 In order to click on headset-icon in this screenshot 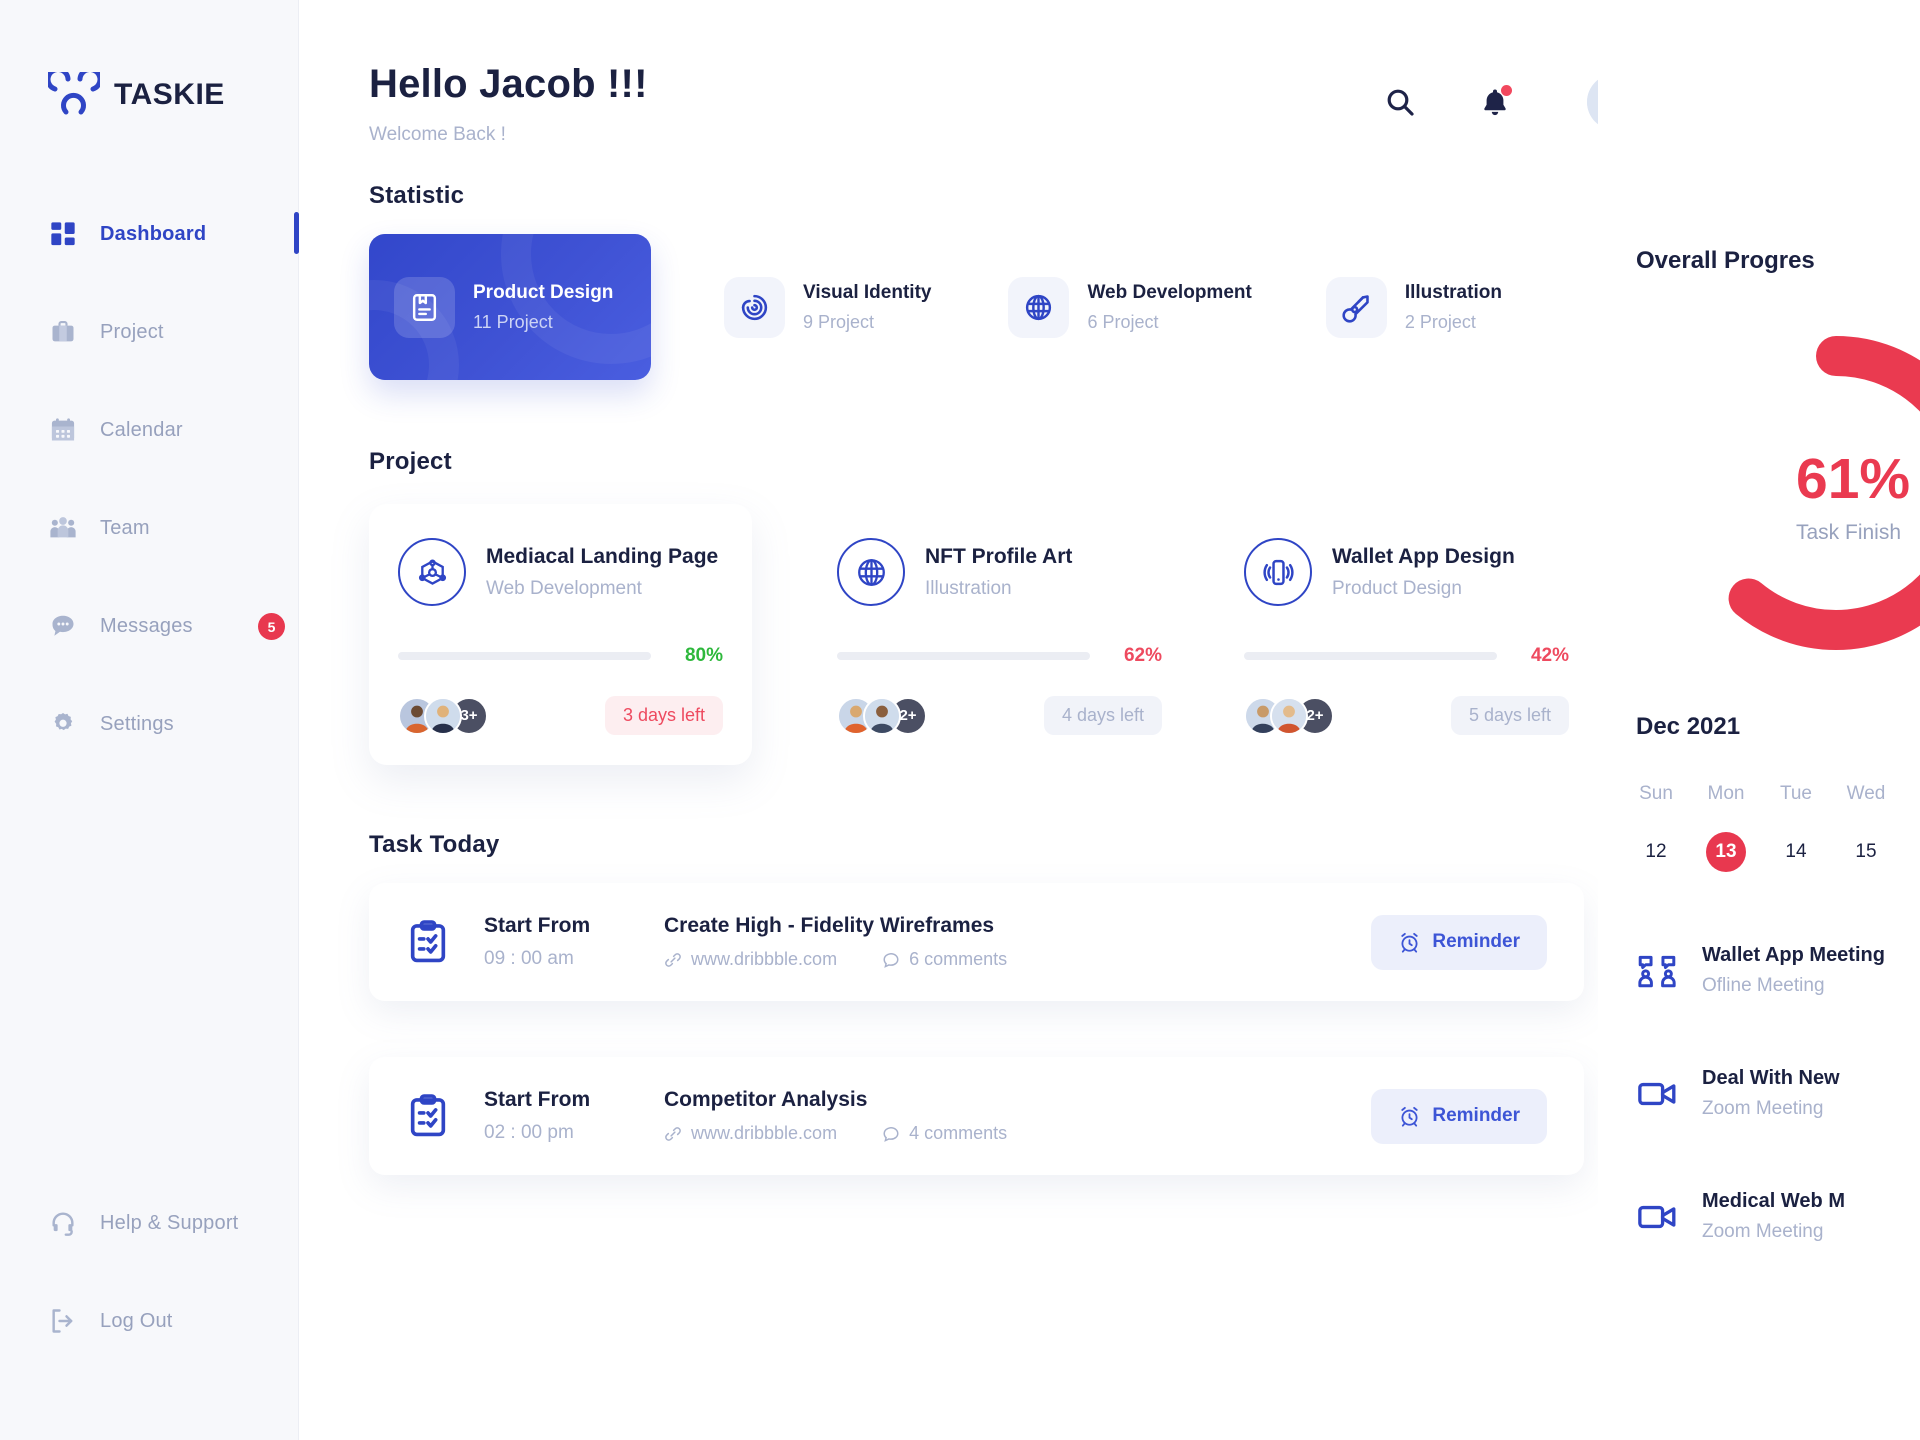, I will do `click(63, 1223)`.